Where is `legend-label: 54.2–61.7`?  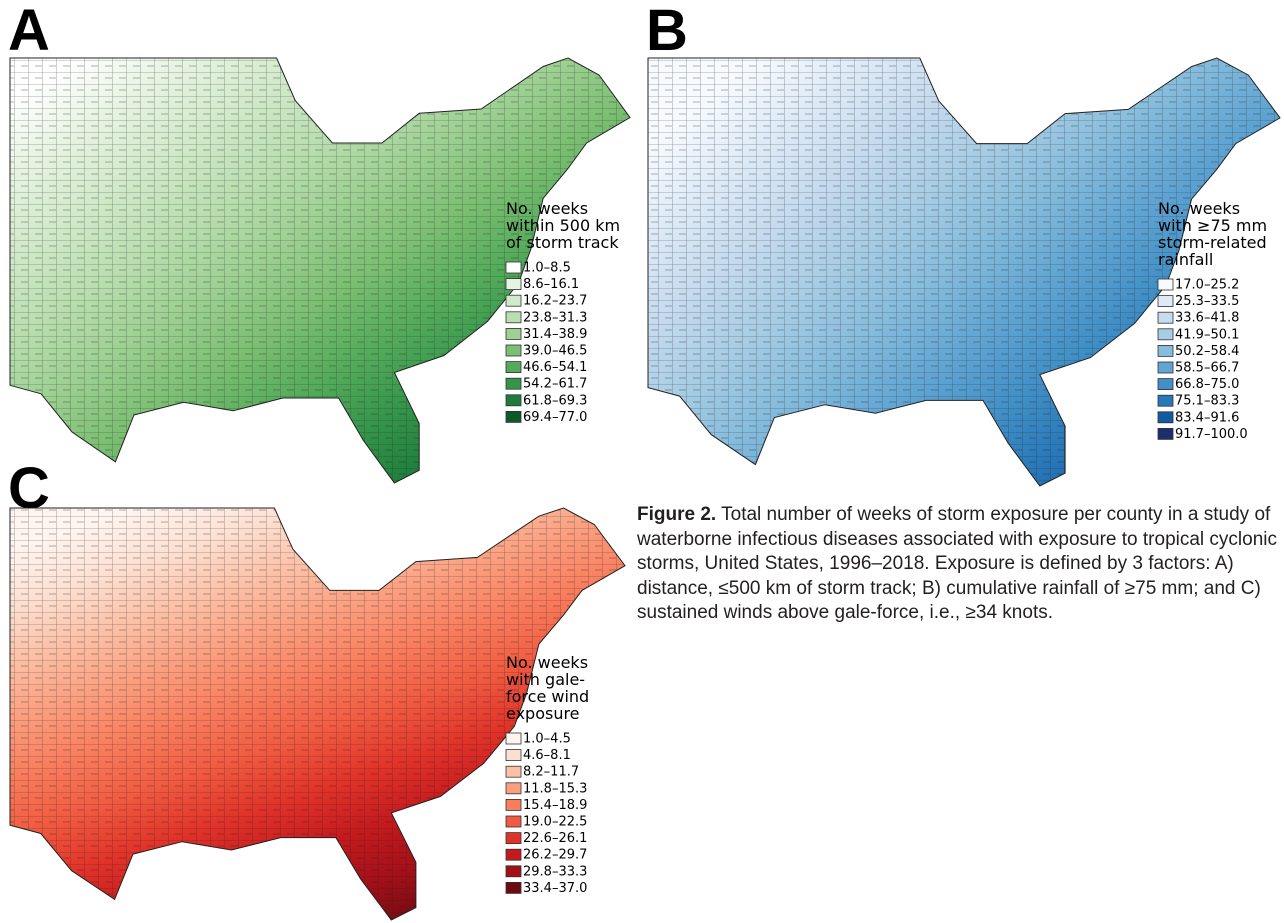
legend-label: 54.2–61.7 is located at coordinates (555, 384).